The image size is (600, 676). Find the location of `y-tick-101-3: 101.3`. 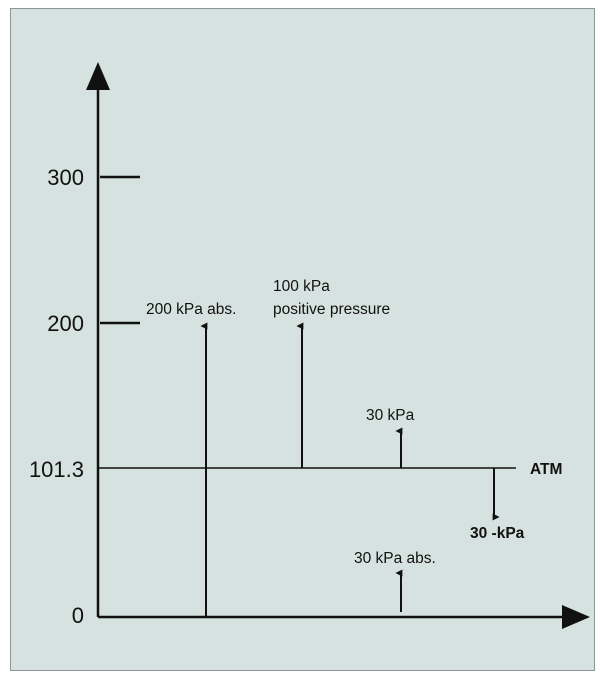

y-tick-101-3: 101.3 is located at coordinates (56, 469).